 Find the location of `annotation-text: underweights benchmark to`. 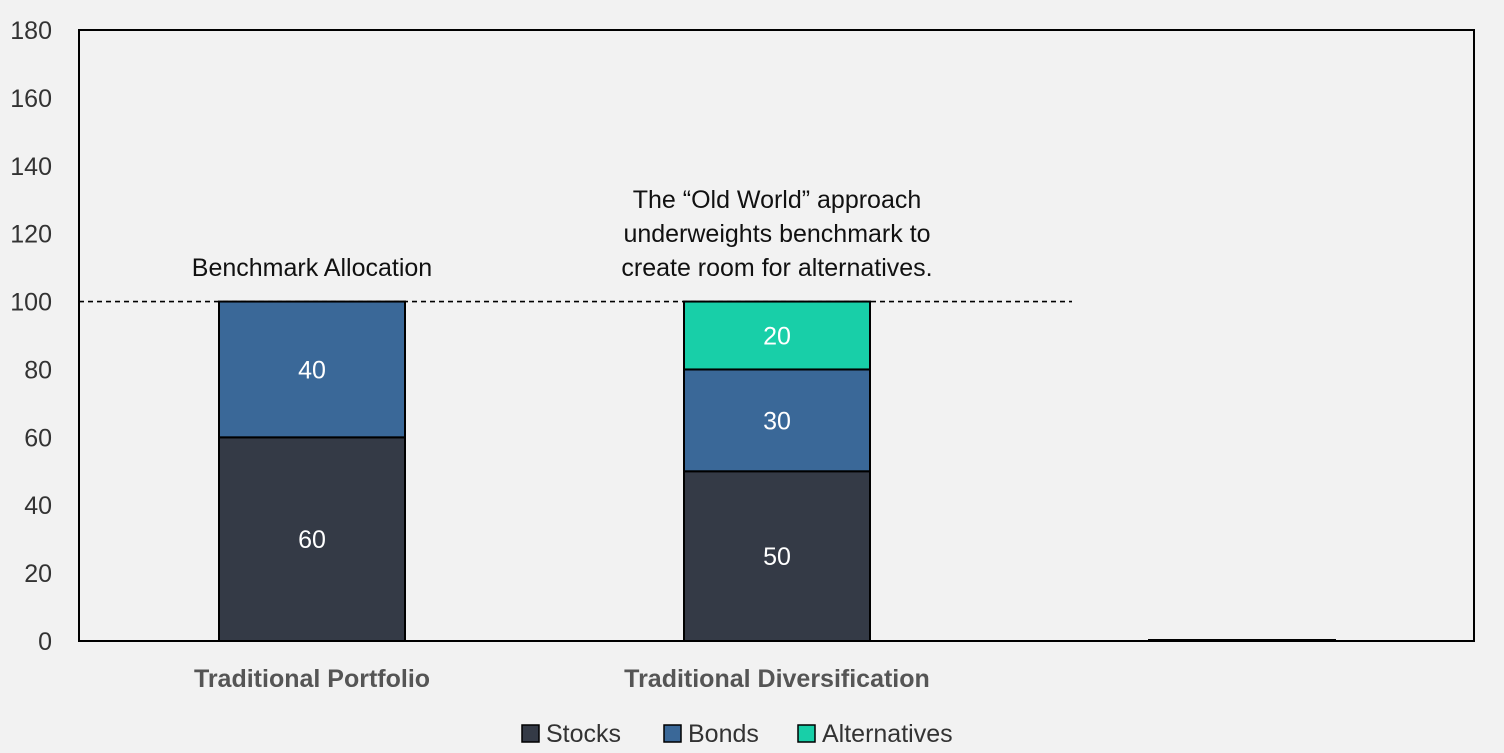

annotation-text: underweights benchmark to is located at coordinates (776, 234).